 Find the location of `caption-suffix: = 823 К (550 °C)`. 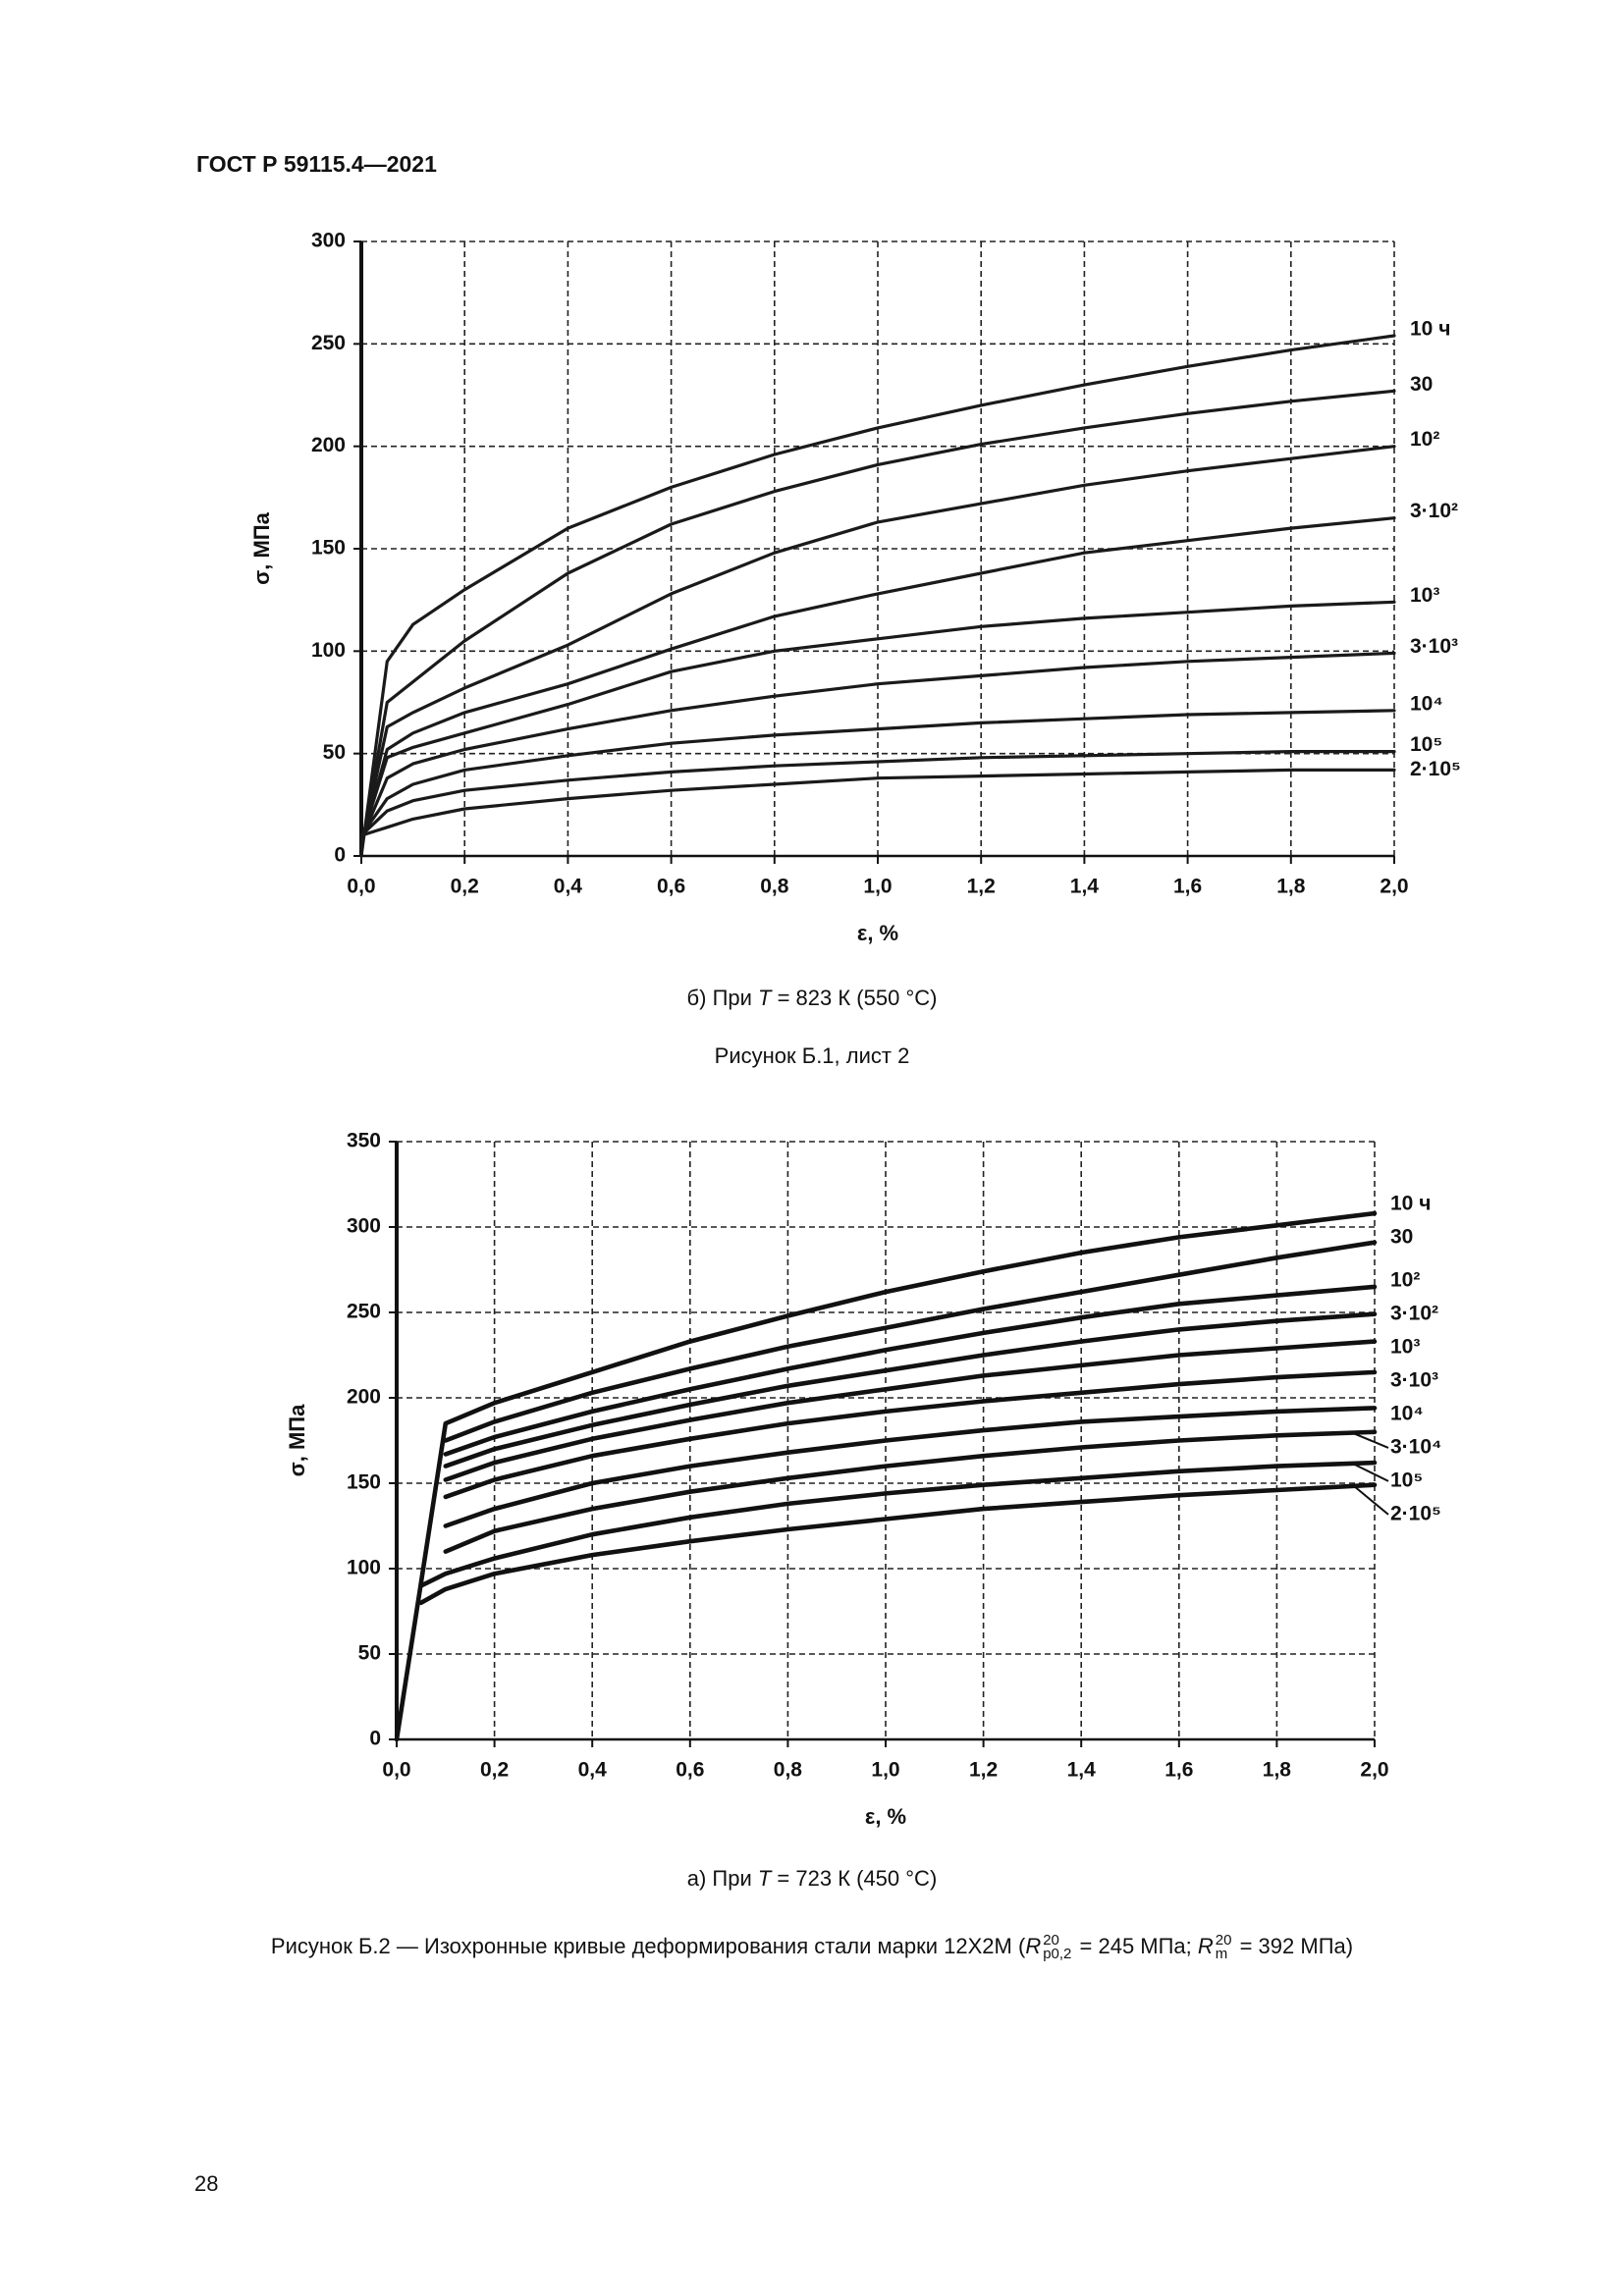

caption-suffix: = 823 К (550 °C) is located at coordinates (854, 998).